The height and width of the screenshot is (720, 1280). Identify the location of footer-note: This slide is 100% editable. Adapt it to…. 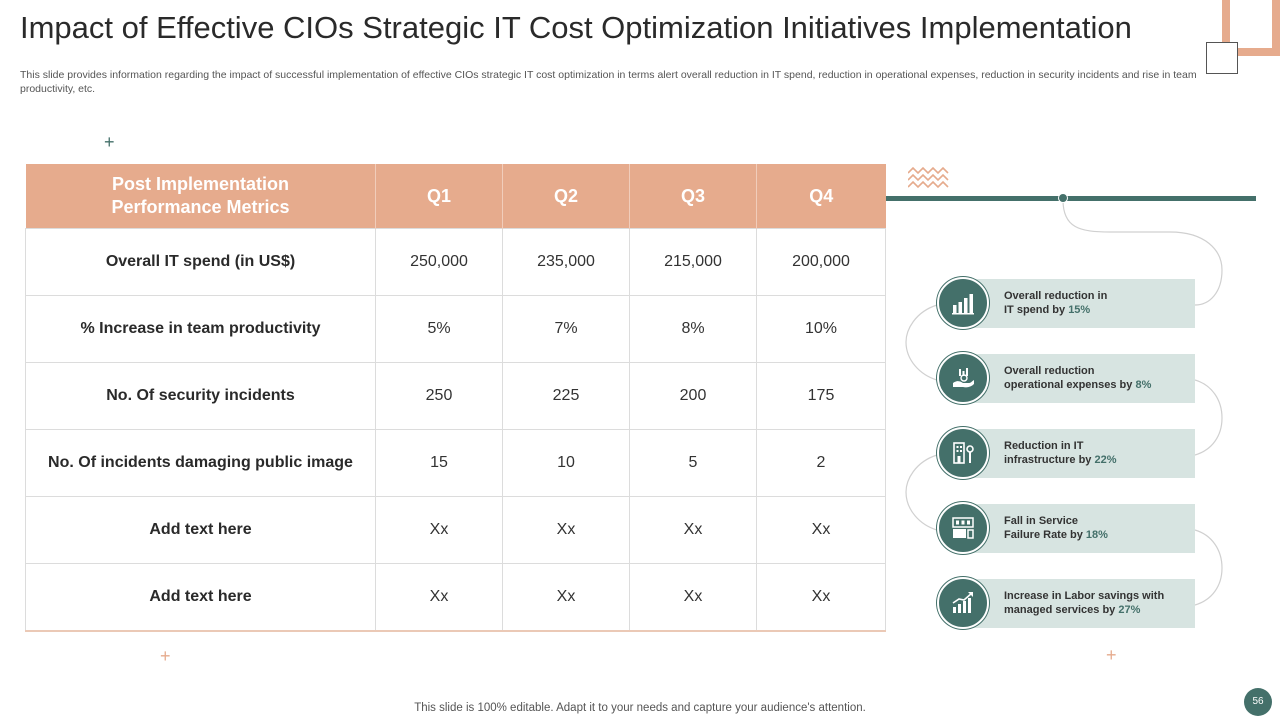
(640, 708).